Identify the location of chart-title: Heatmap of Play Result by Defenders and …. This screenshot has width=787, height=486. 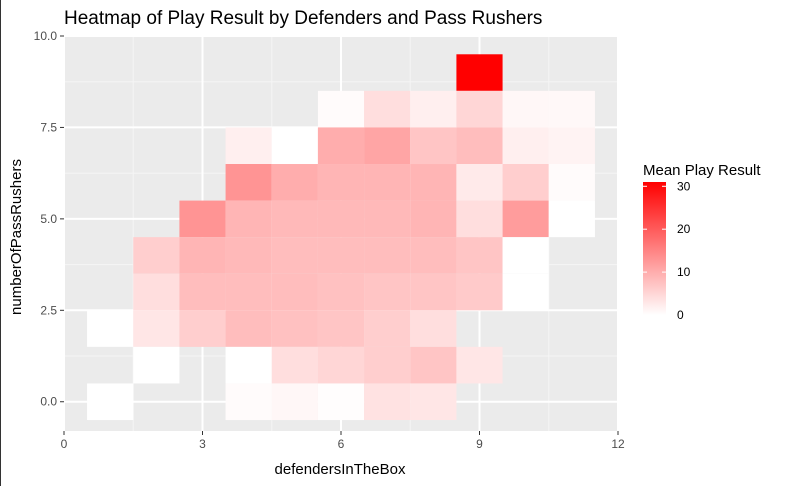
(303, 18).